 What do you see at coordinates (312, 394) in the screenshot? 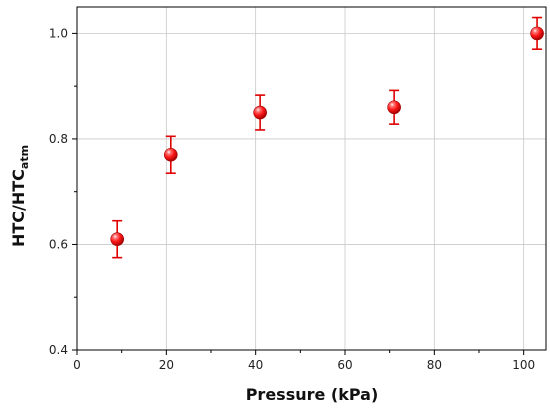
I see `x-axis-title: Pressure (kPa)` at bounding box center [312, 394].